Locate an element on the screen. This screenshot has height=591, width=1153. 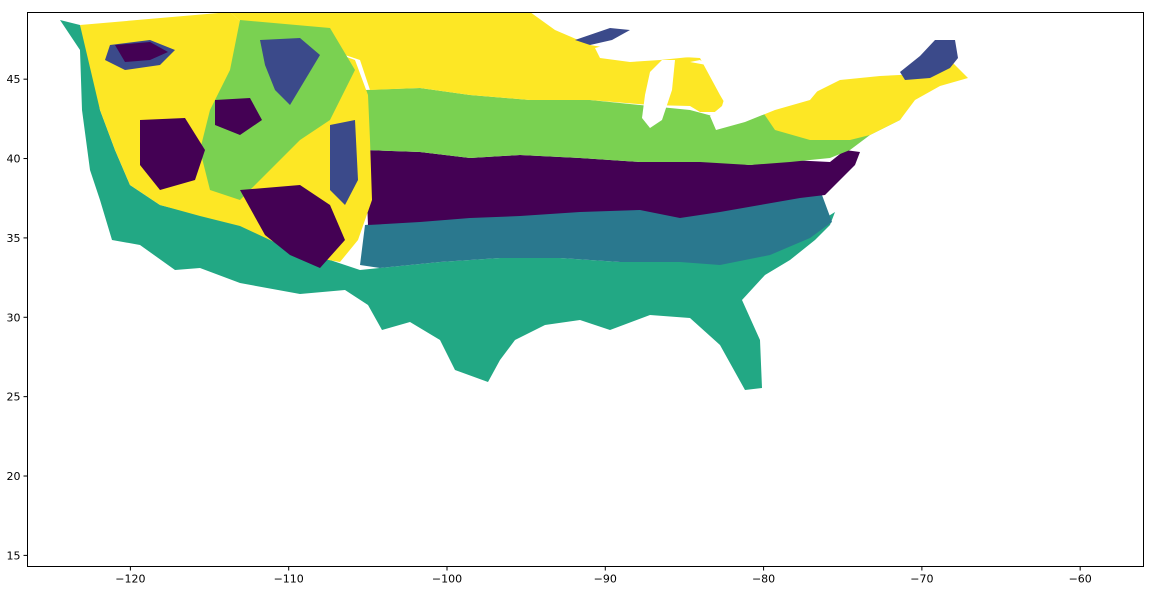
lake-michigan is located at coordinates (658, 94).